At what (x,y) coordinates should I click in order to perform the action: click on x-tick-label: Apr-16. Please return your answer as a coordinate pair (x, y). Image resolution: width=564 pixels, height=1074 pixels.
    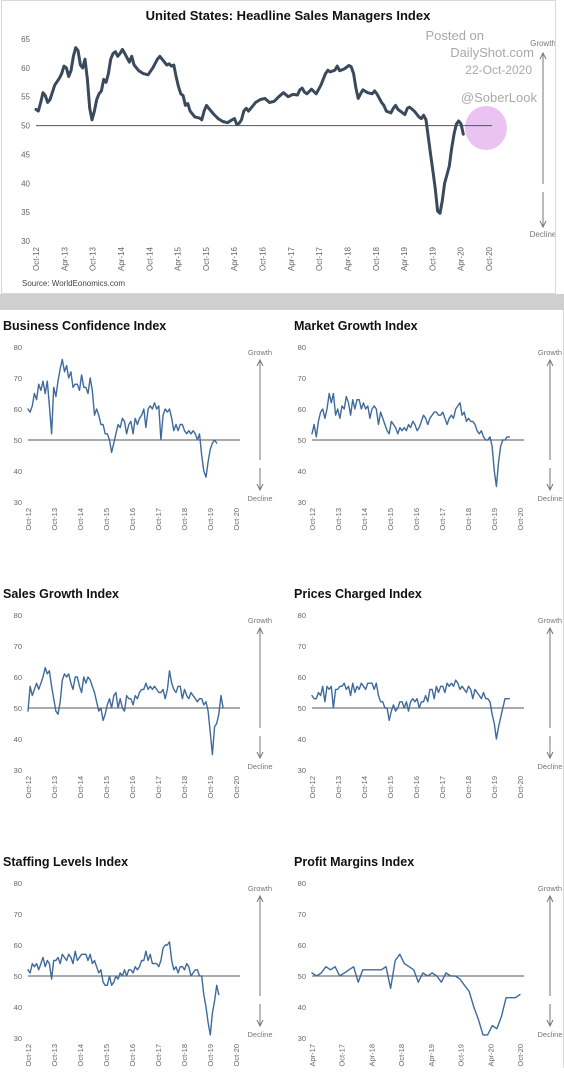
    Looking at the image, I should click on (234, 258).